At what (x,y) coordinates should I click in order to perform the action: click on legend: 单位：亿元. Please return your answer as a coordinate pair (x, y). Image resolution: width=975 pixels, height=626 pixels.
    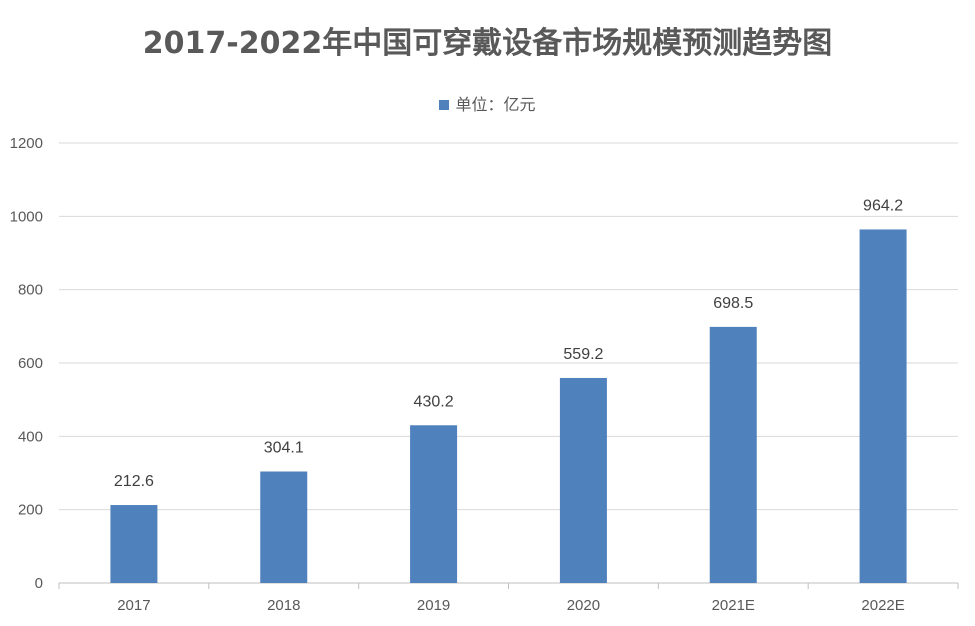
    Looking at the image, I should click on (487, 103).